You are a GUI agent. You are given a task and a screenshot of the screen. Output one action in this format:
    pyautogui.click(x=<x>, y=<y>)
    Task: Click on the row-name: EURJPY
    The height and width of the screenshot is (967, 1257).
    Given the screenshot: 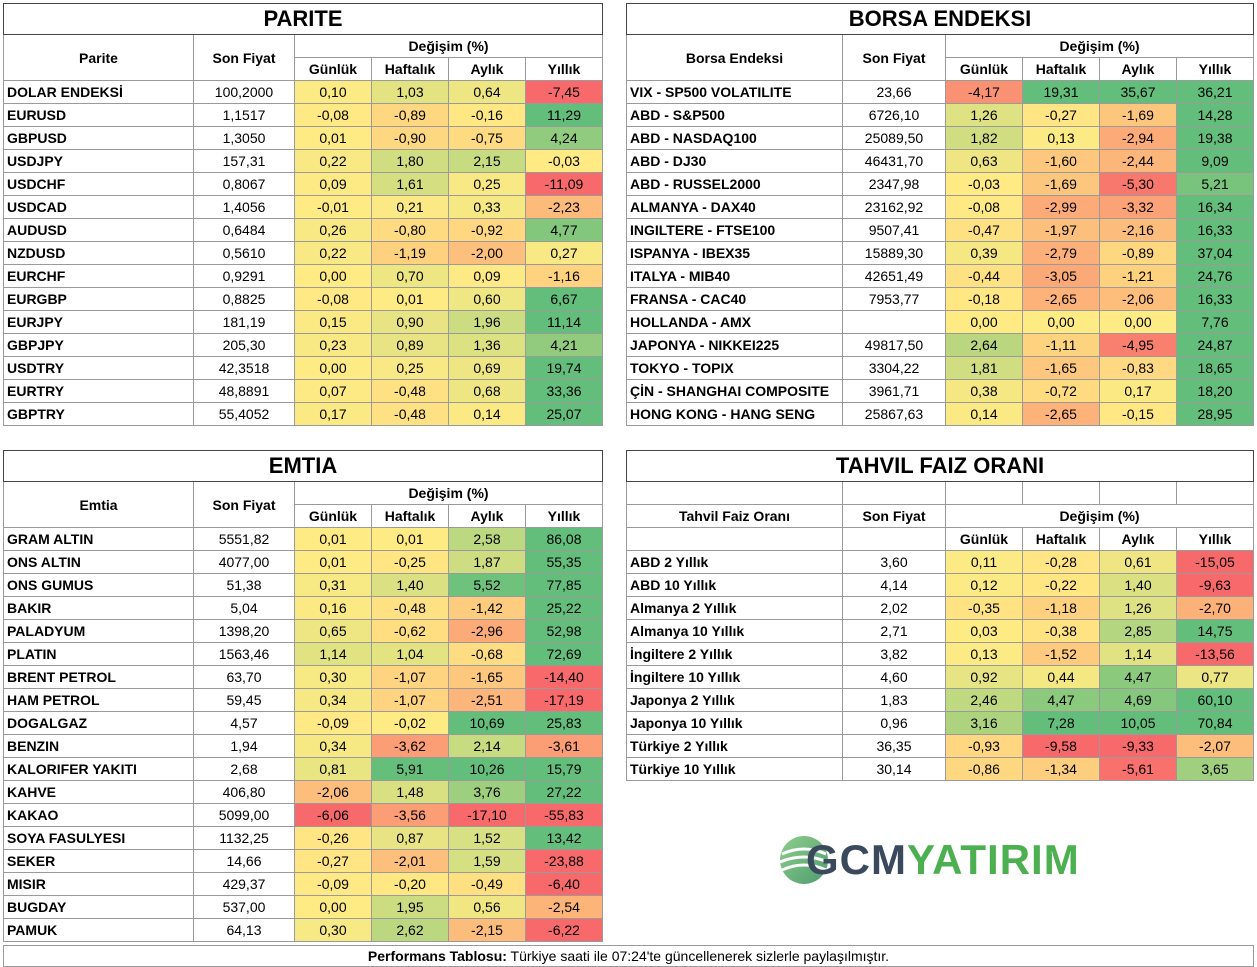 What is the action you would take?
    pyautogui.click(x=98, y=322)
    